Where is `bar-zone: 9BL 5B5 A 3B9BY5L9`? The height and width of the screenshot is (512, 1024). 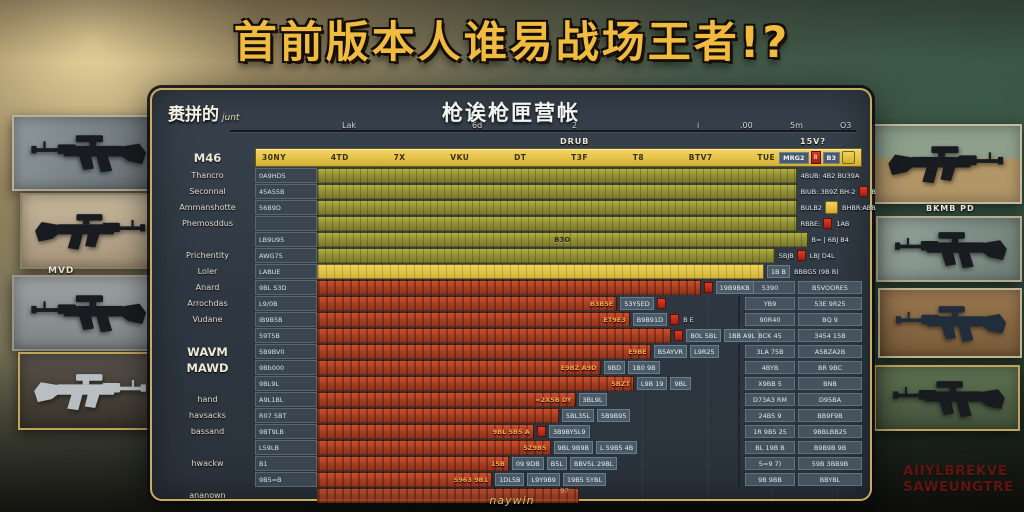
bar-zone: 9BL 5B5 A 3B9BY5L9 is located at coordinates (525, 431).